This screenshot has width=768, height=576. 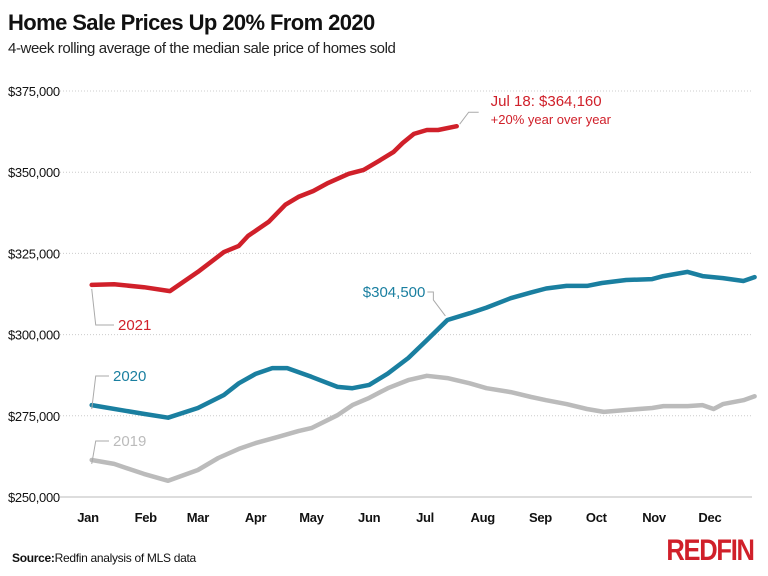 I want to click on y-tick-label: $325,000, so click(x=34, y=253).